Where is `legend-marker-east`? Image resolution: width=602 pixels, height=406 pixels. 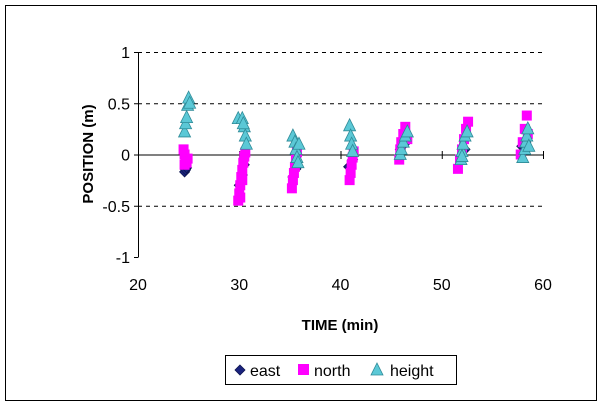 legend-marker-east is located at coordinates (240, 370).